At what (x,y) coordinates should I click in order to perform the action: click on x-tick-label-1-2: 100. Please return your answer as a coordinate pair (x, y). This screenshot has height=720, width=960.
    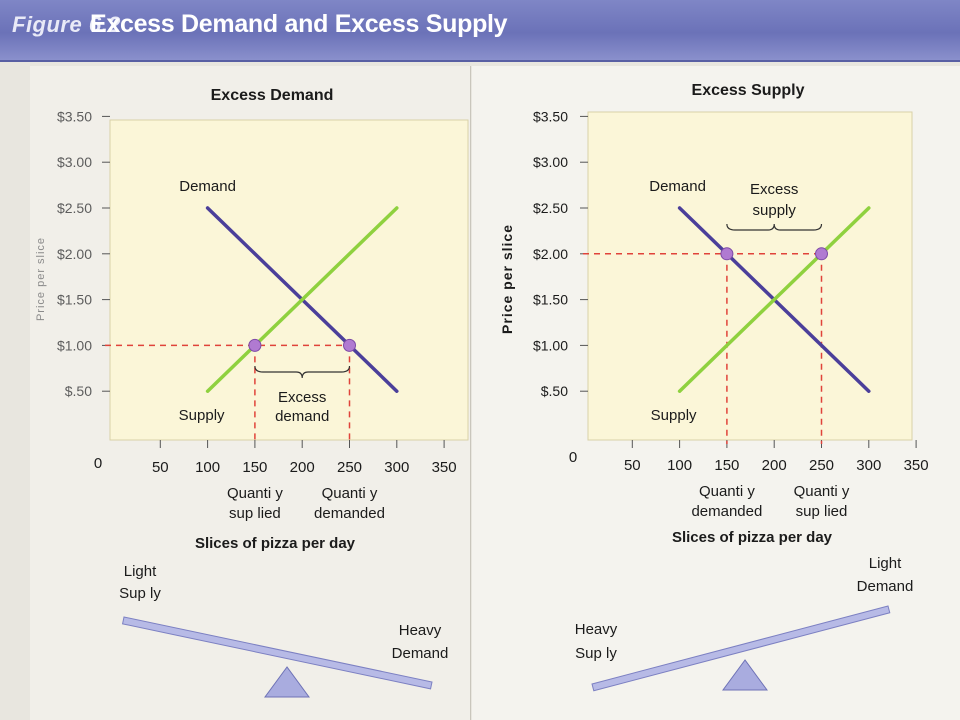
    Looking at the image, I should click on (679, 465).